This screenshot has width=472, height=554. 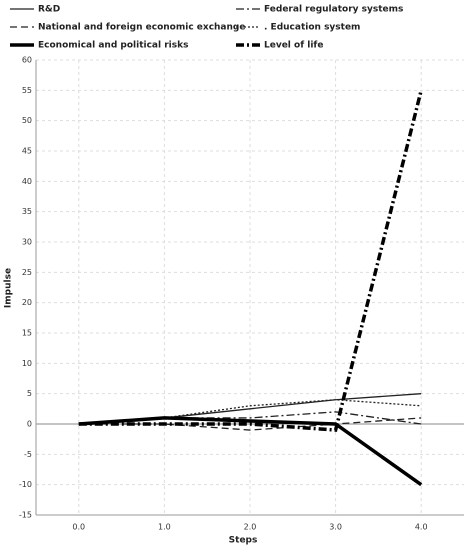 What do you see at coordinates (27, 120) in the screenshot?
I see `y-tick-label: 50` at bounding box center [27, 120].